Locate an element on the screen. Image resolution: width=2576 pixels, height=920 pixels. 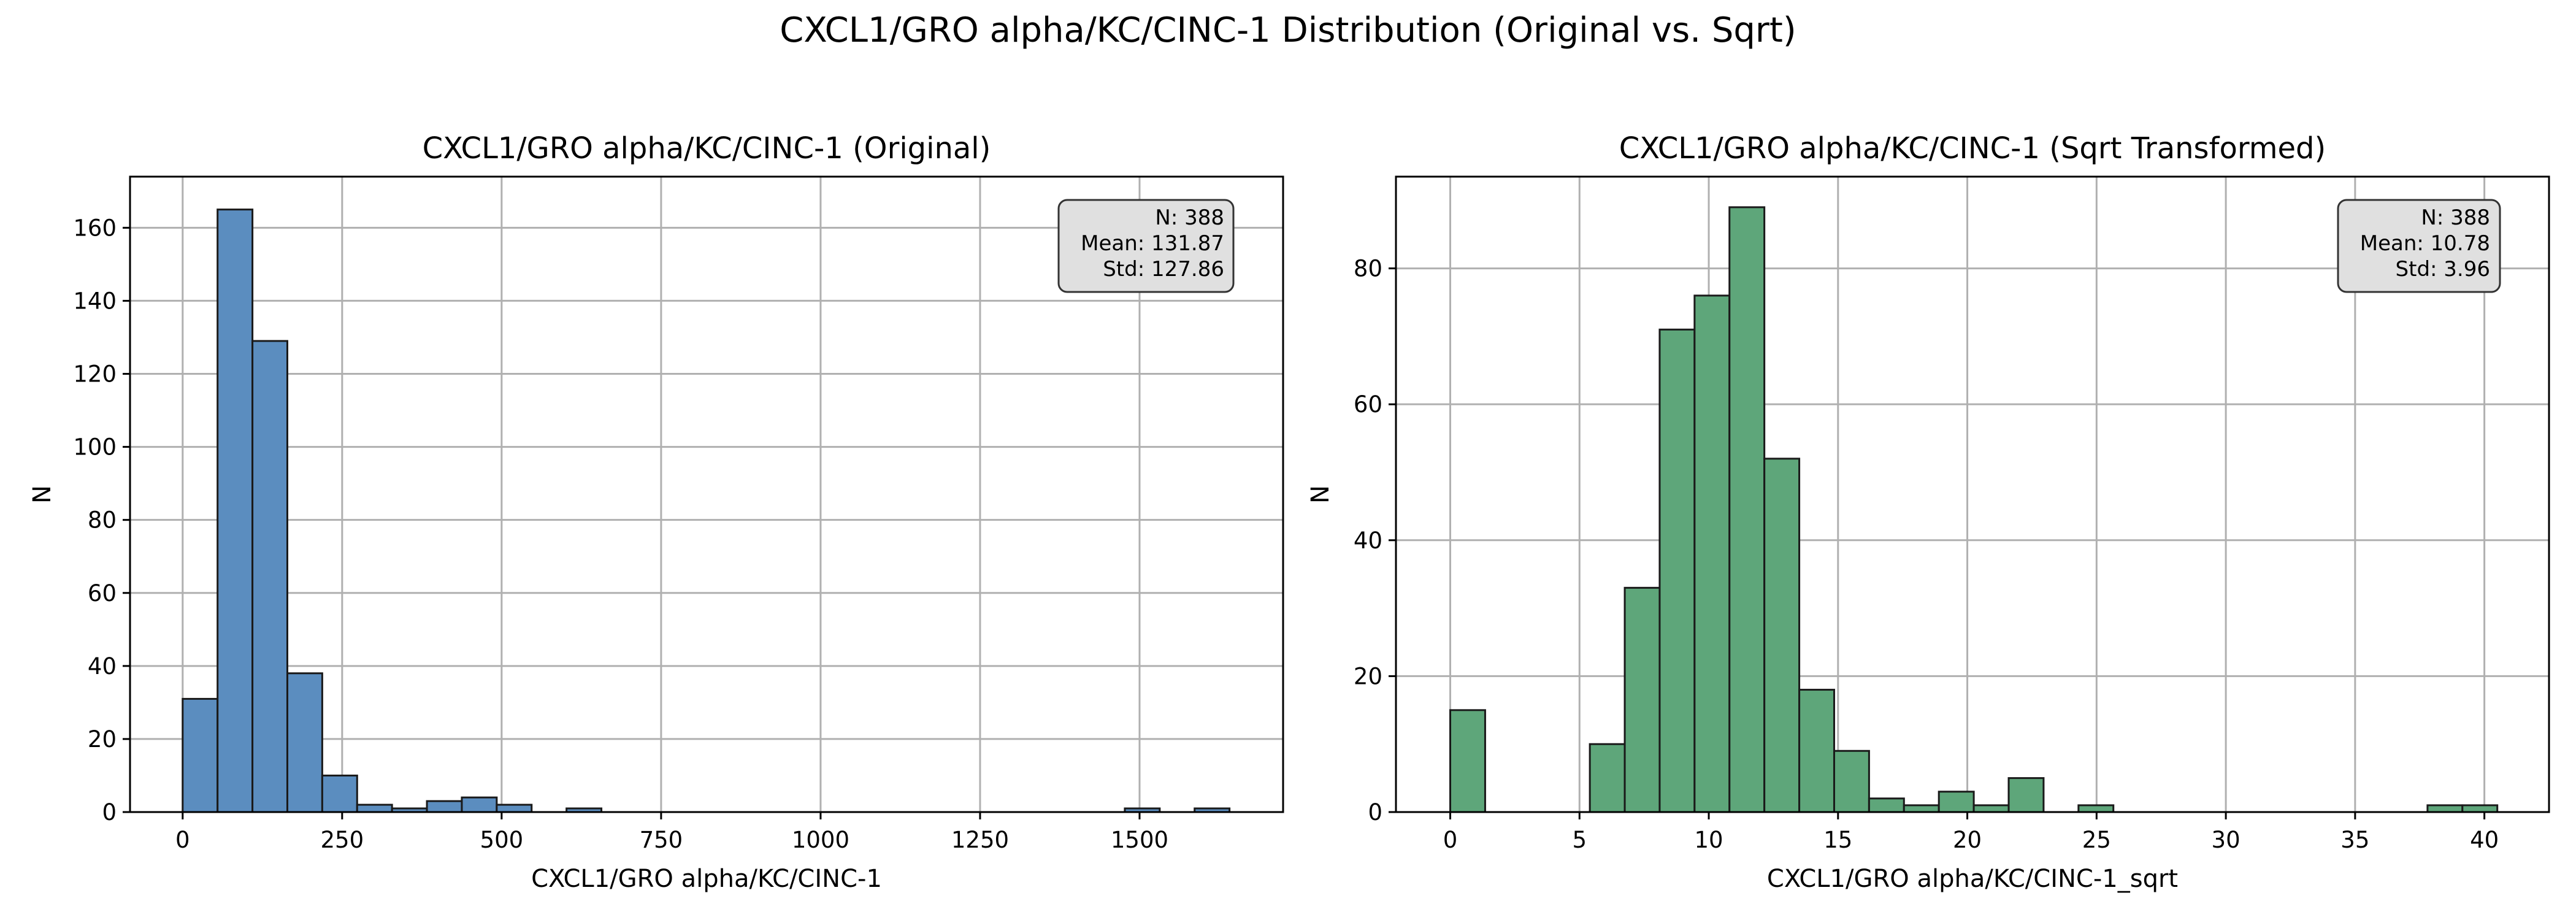
panel-original-xticks: 0 250 500 750 1000 1250 1500 is located at coordinates (671, 832).